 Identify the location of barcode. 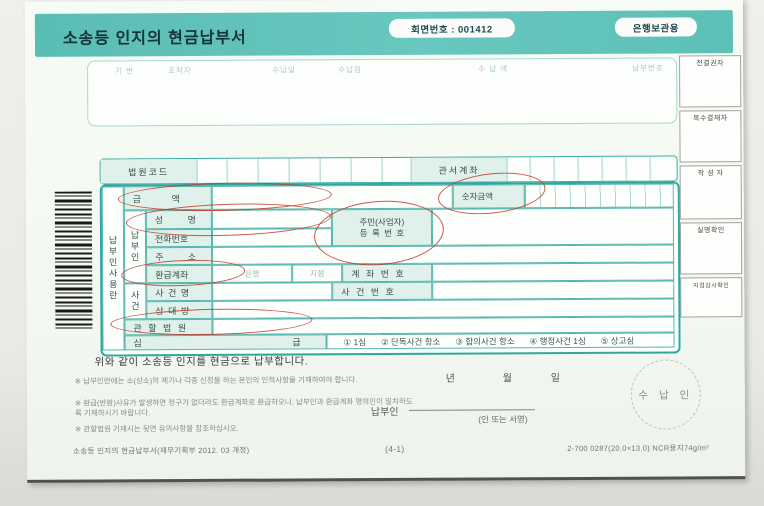
(73, 260).